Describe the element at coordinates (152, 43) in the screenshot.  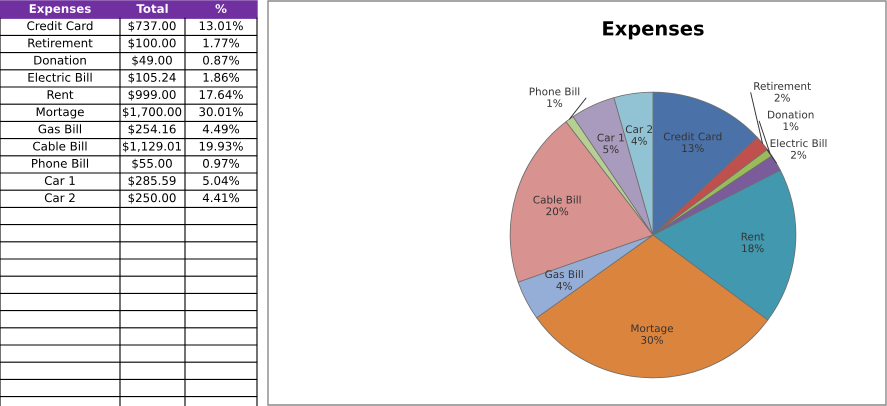
I see `text: $100.00` at that location.